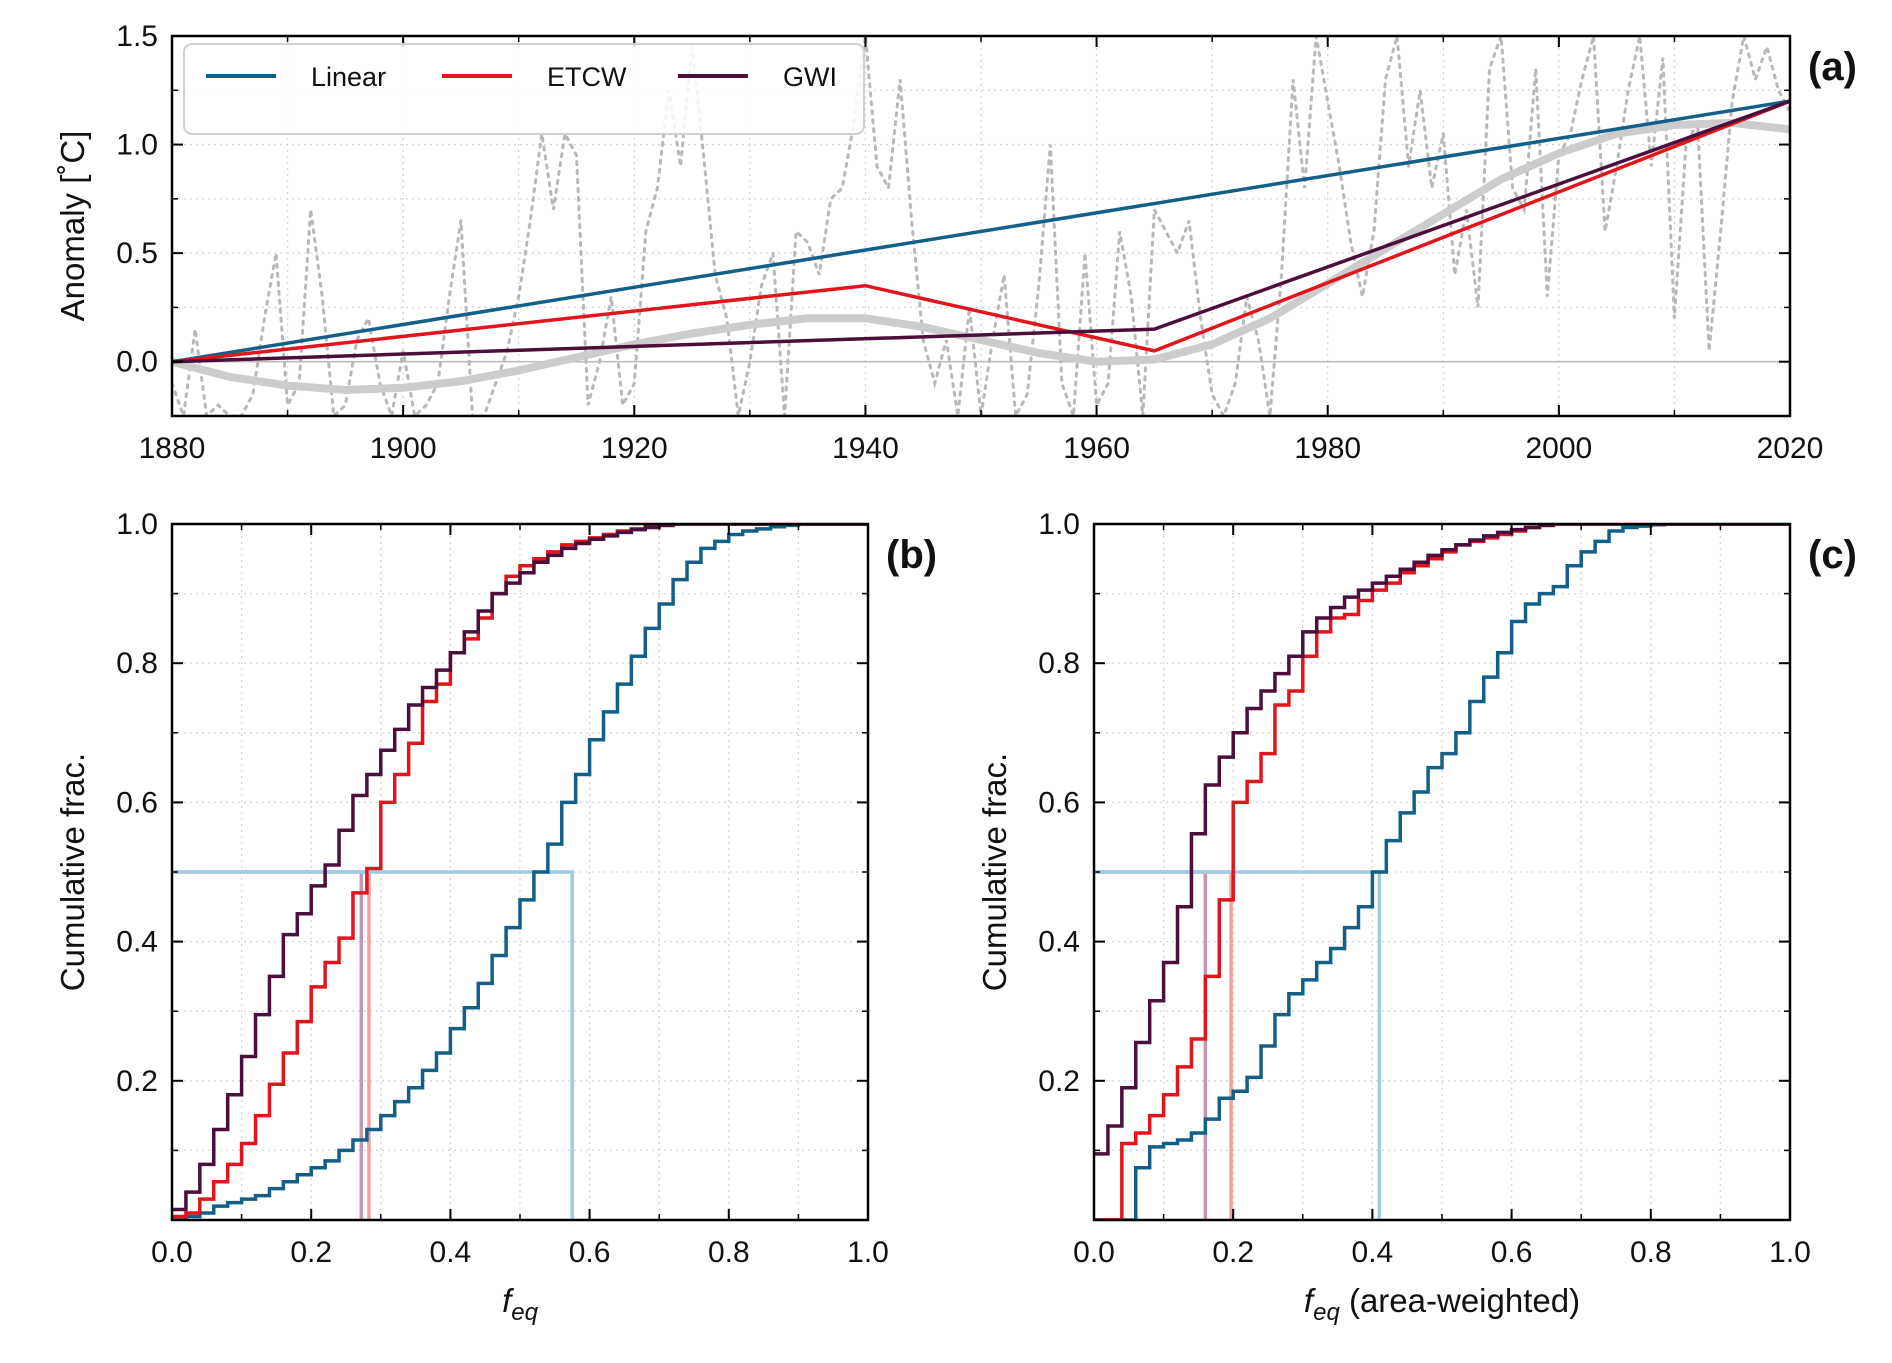  What do you see at coordinates (1832, 555) in the screenshot?
I see `panel-label: (c)` at bounding box center [1832, 555].